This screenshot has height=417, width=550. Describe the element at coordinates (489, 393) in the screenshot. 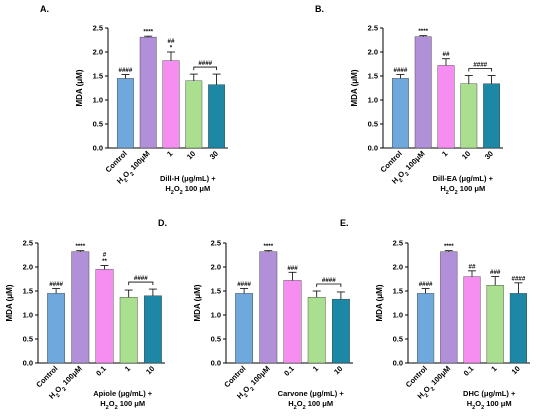

I see `x-axis-title-line1: DHC (μg/mL) +` at that location.